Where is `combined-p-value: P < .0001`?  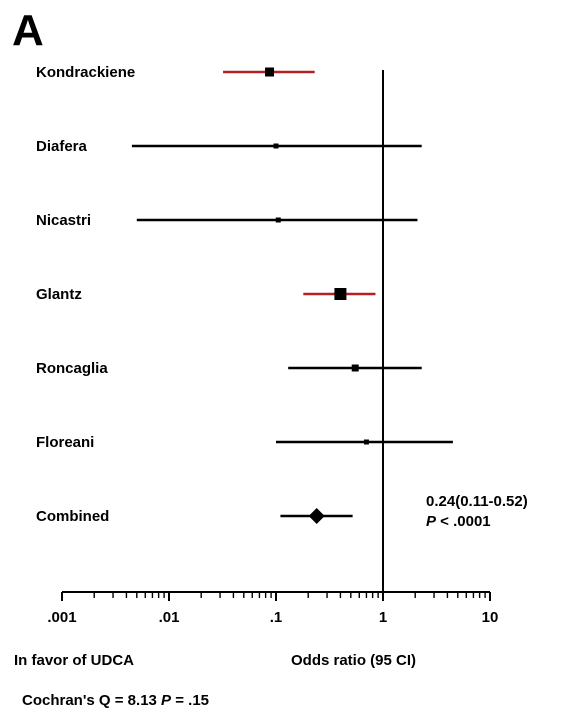
combined-p-value: P < .0001 is located at coordinates (477, 522).